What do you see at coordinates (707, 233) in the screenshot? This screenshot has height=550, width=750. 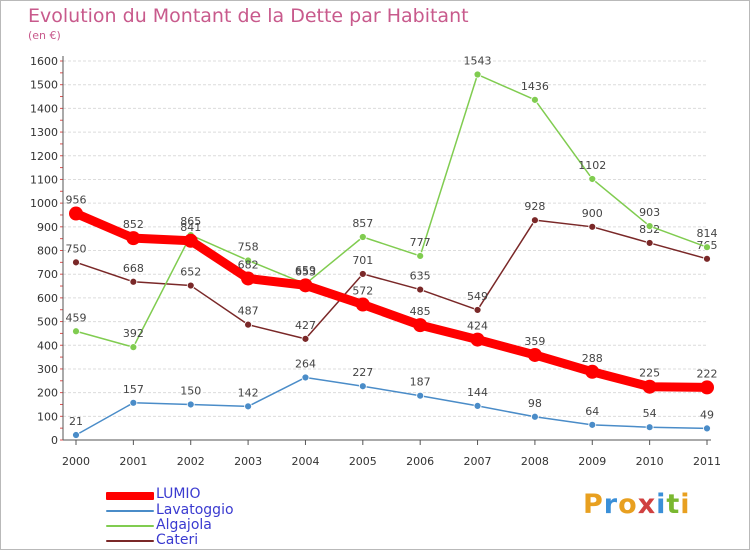 I see `data-label-algajola: 814` at bounding box center [707, 233].